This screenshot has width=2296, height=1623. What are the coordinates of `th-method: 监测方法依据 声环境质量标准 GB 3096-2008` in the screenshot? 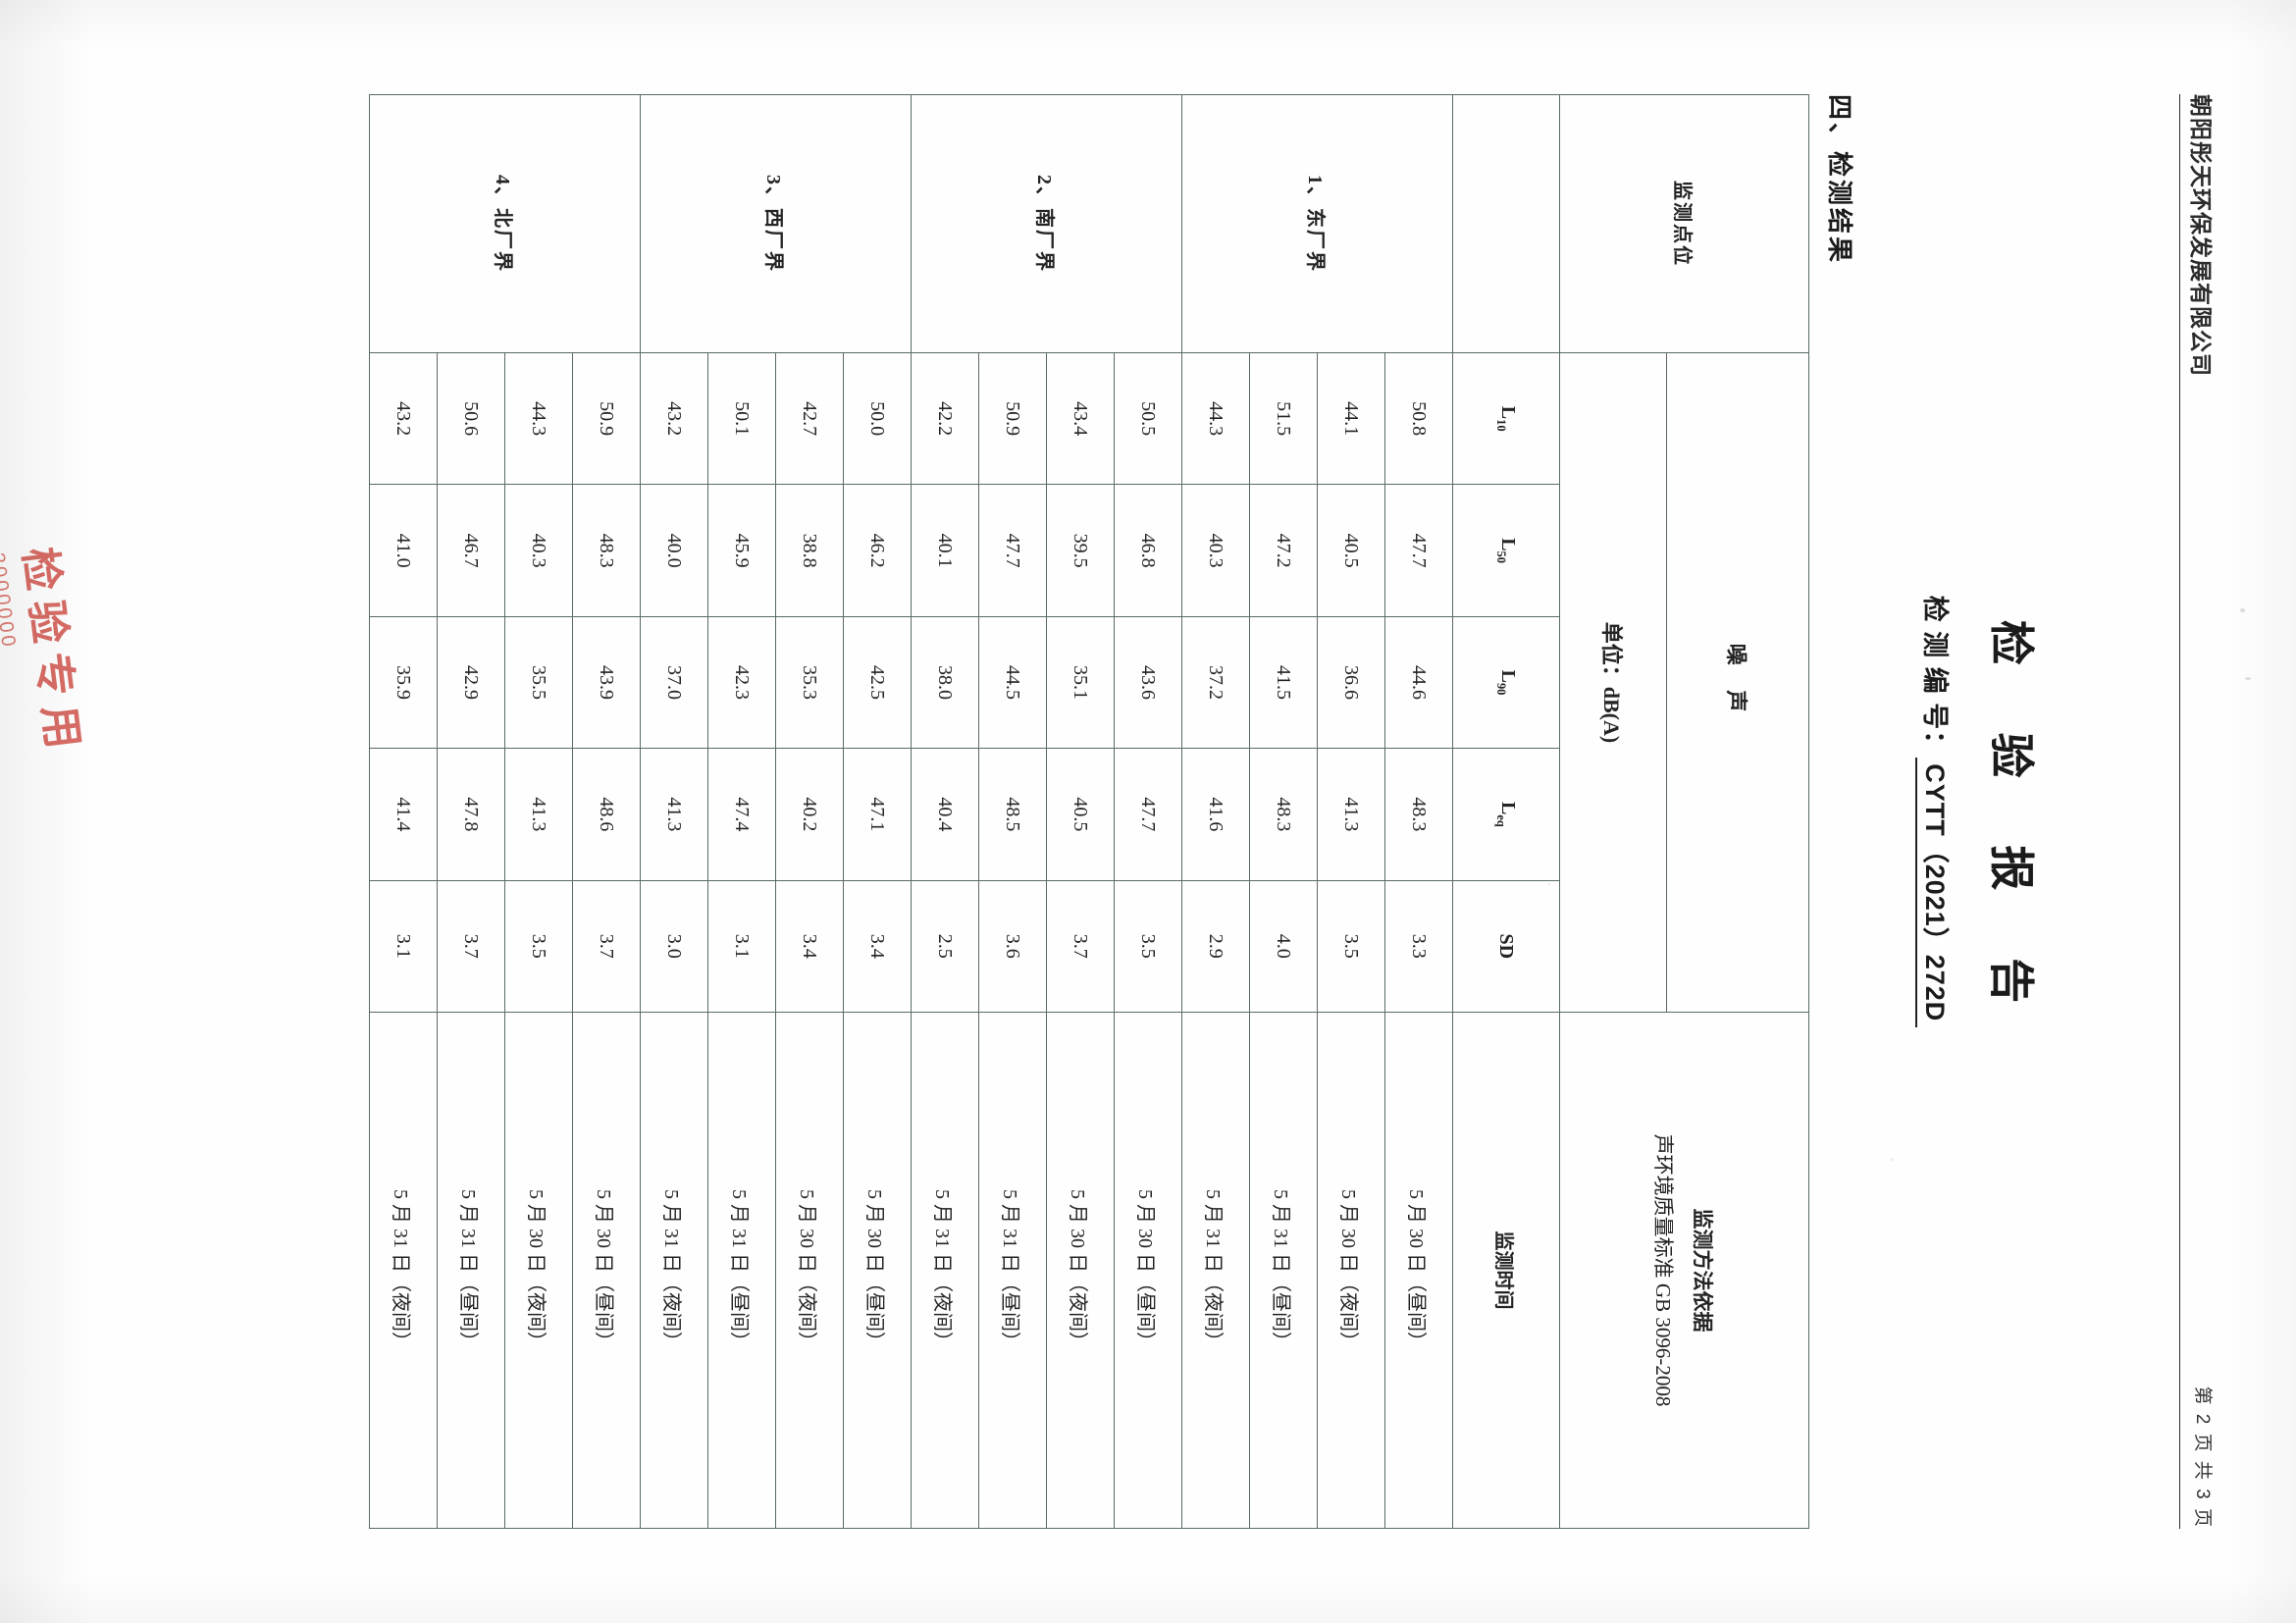 It's located at (1684, 1270).